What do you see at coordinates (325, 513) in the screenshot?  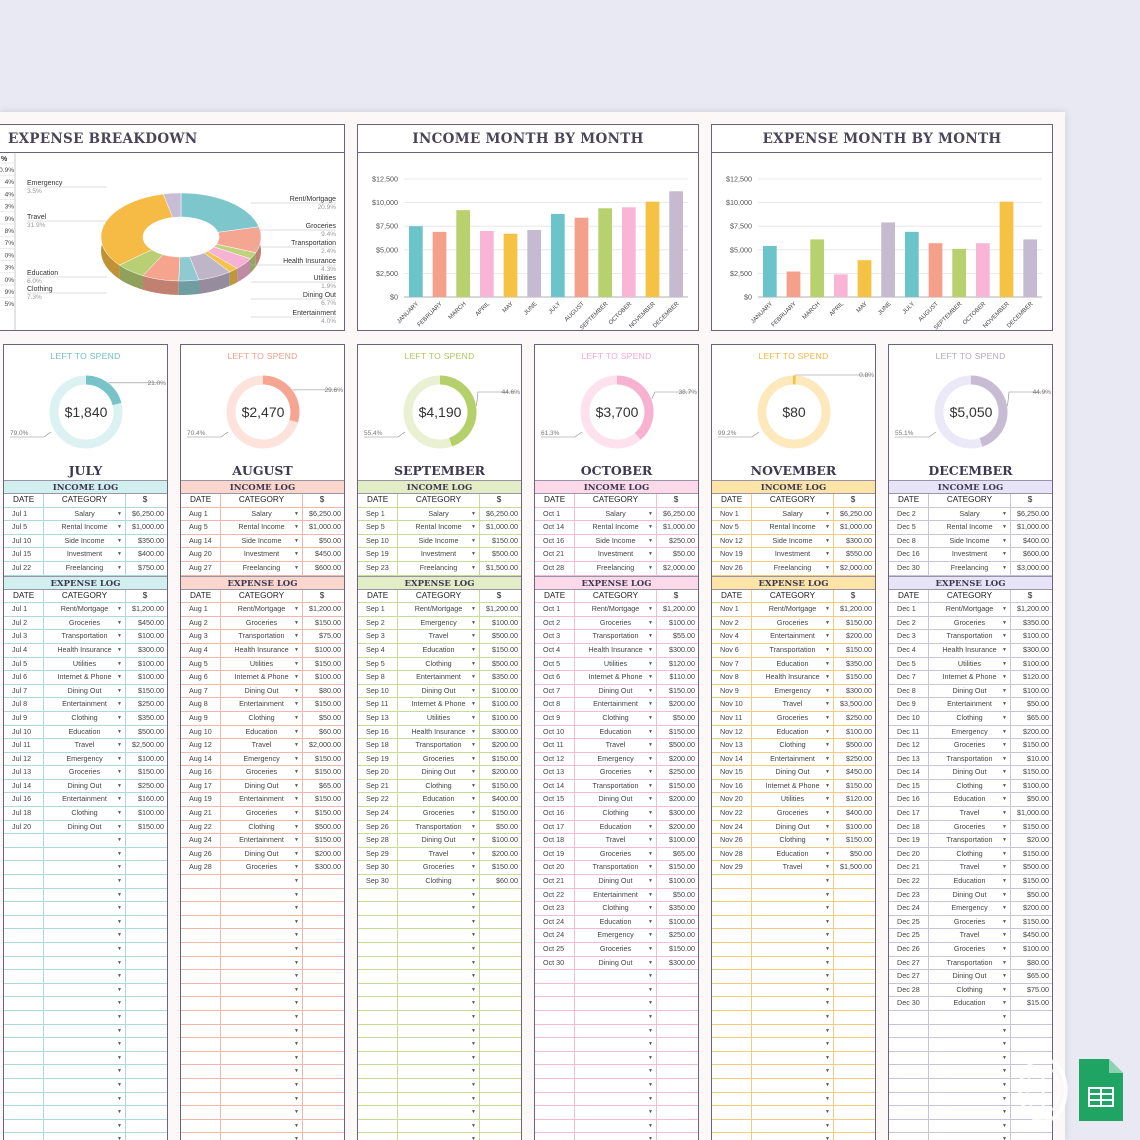 I see `amount-cell: $6,250.00` at bounding box center [325, 513].